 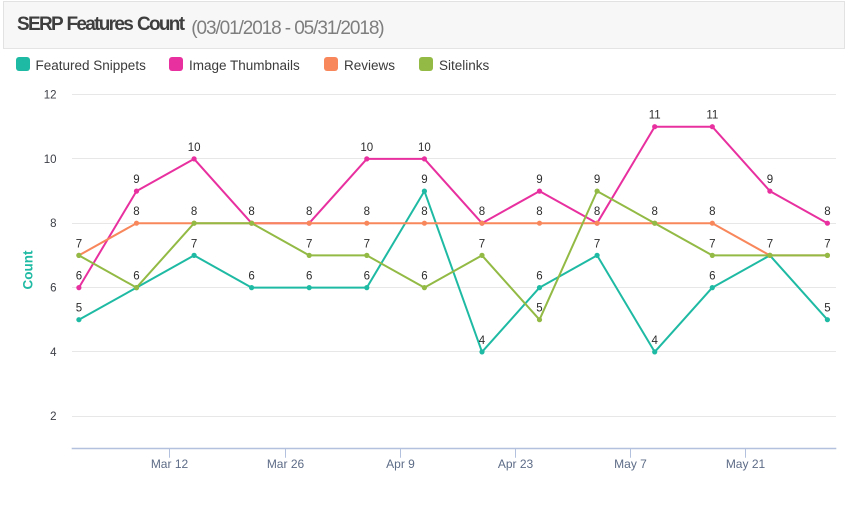 What do you see at coordinates (50, 96) in the screenshot?
I see `svg-text: 12` at bounding box center [50, 96].